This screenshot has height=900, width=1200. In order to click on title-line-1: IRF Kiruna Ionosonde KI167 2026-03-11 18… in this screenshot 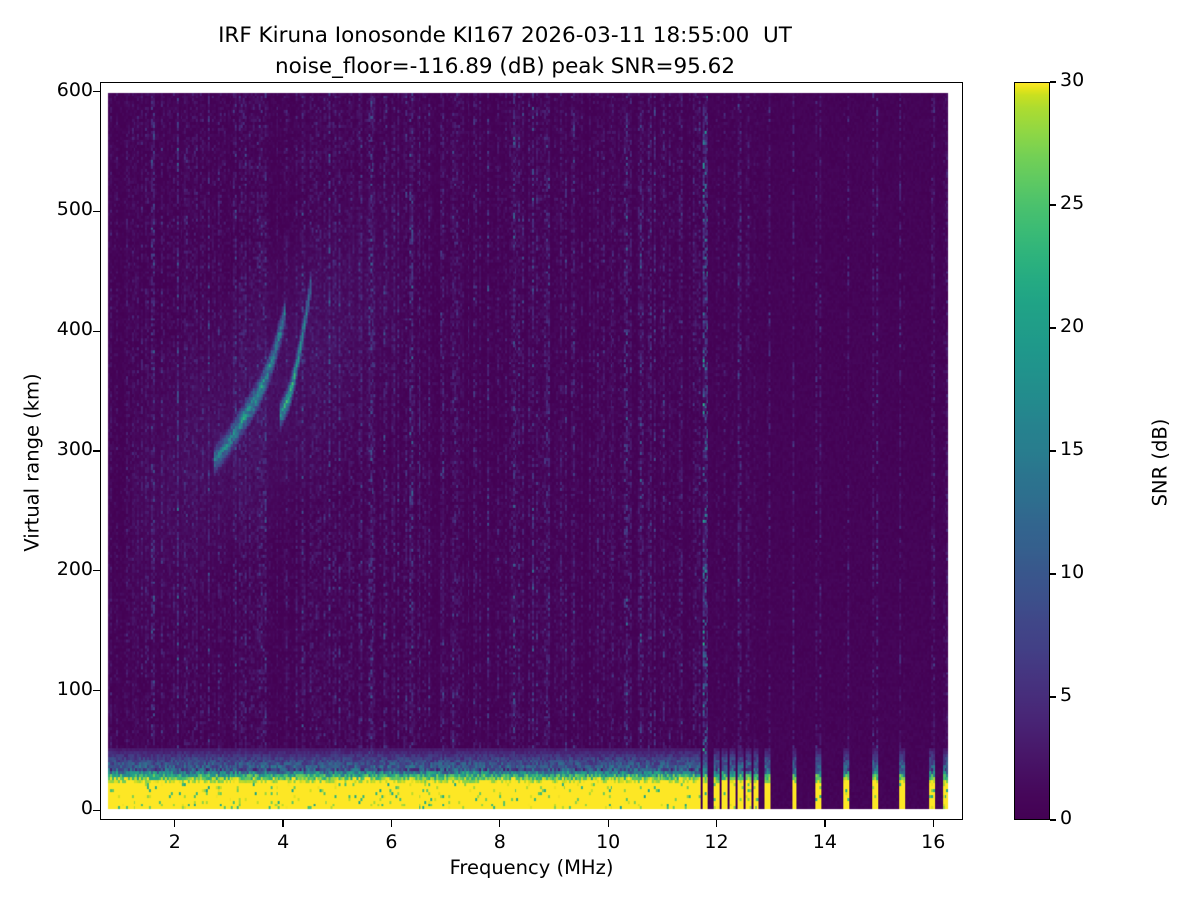, I will do `click(505, 35)`.